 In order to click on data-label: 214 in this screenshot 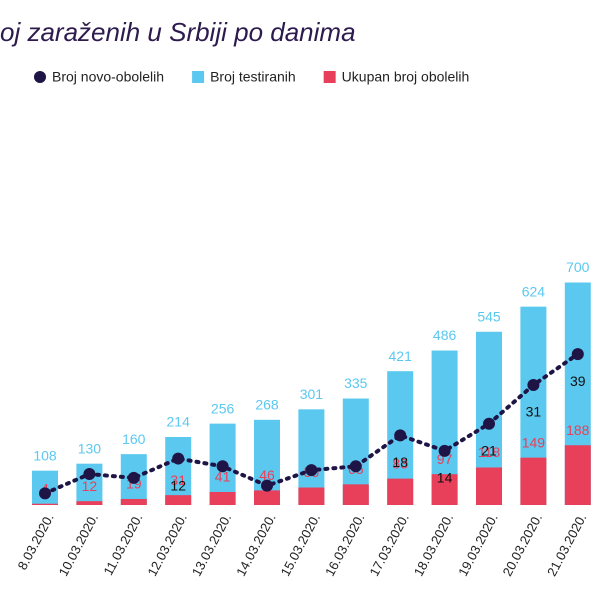, I will do `click(179, 422)`.